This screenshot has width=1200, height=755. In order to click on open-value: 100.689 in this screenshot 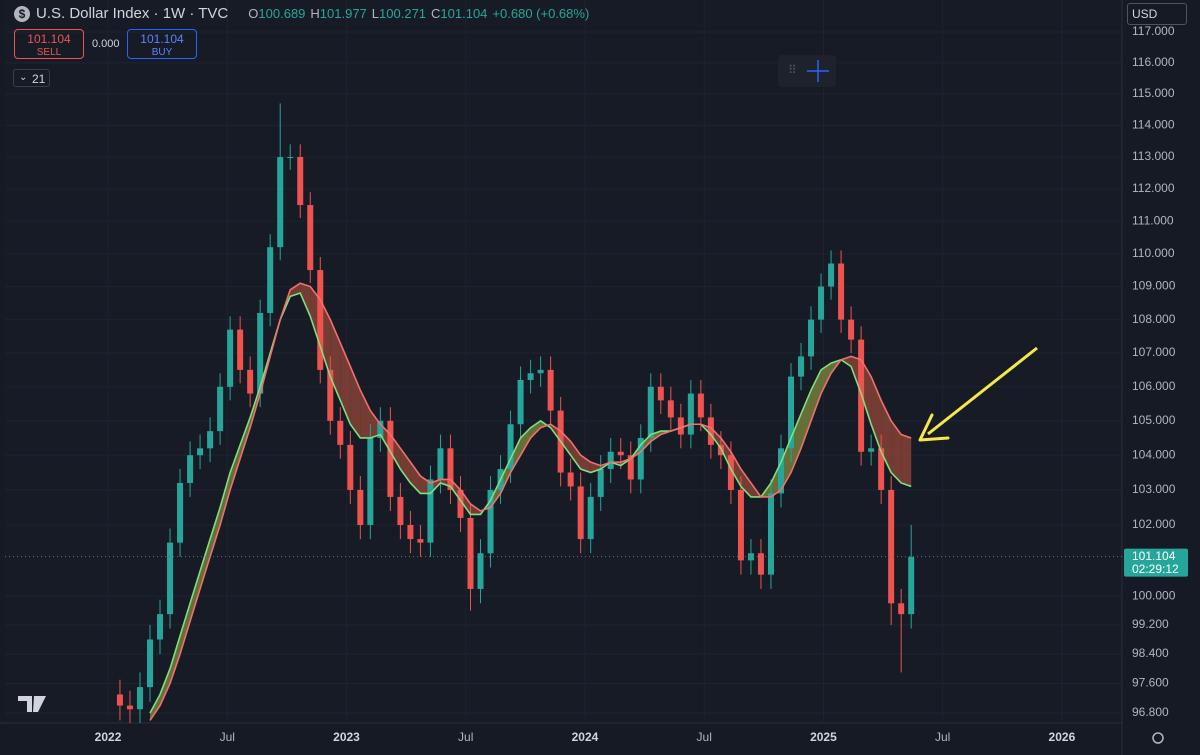, I will do `click(282, 13)`.